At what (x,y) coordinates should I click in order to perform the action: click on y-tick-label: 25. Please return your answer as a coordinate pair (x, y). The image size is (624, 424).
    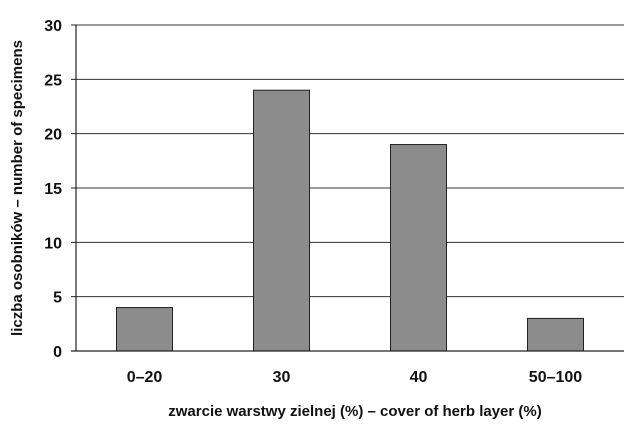
    Looking at the image, I should click on (53, 80).